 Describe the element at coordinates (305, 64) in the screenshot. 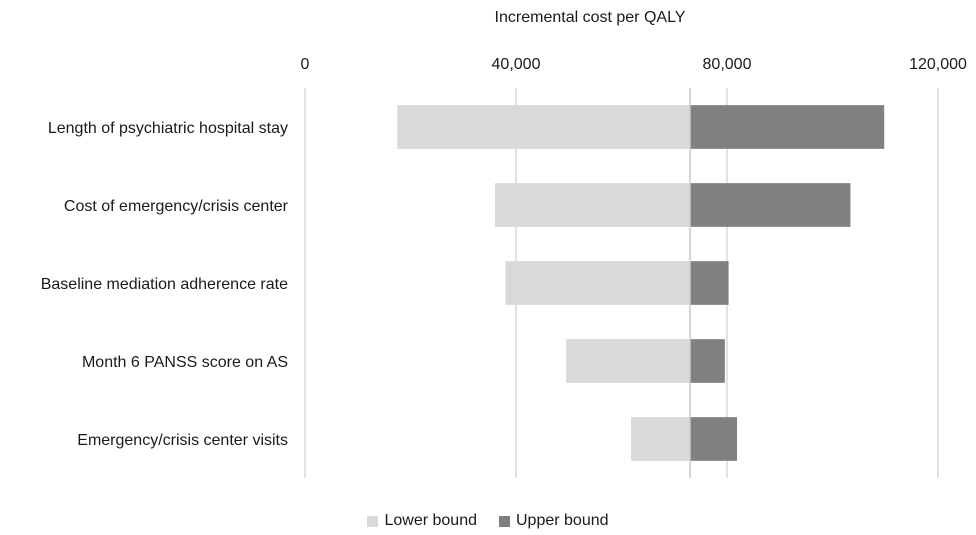

I see `x-tick-label: 0` at that location.